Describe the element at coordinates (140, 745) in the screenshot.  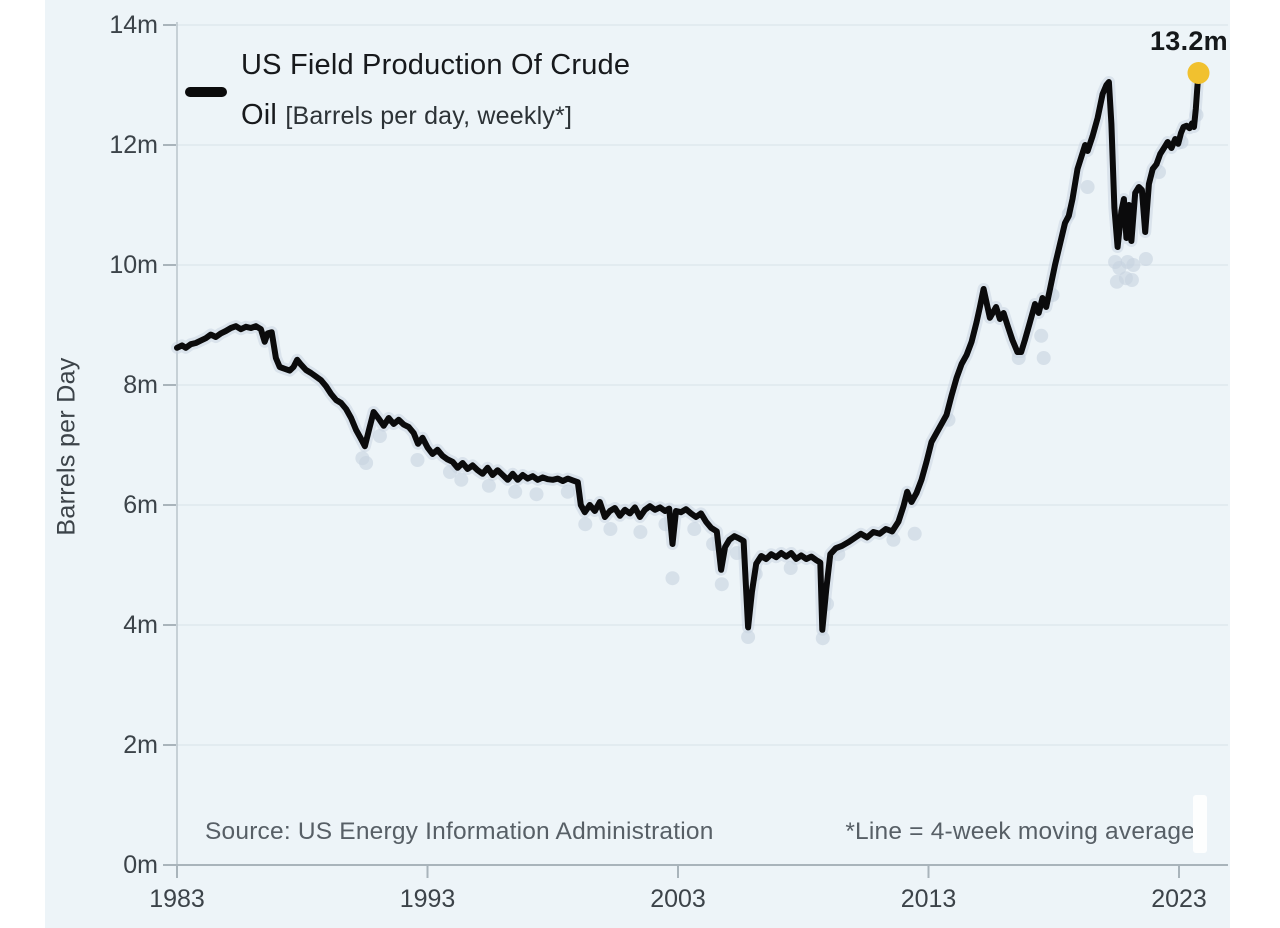
I see `y-tick-label: 2m` at that location.